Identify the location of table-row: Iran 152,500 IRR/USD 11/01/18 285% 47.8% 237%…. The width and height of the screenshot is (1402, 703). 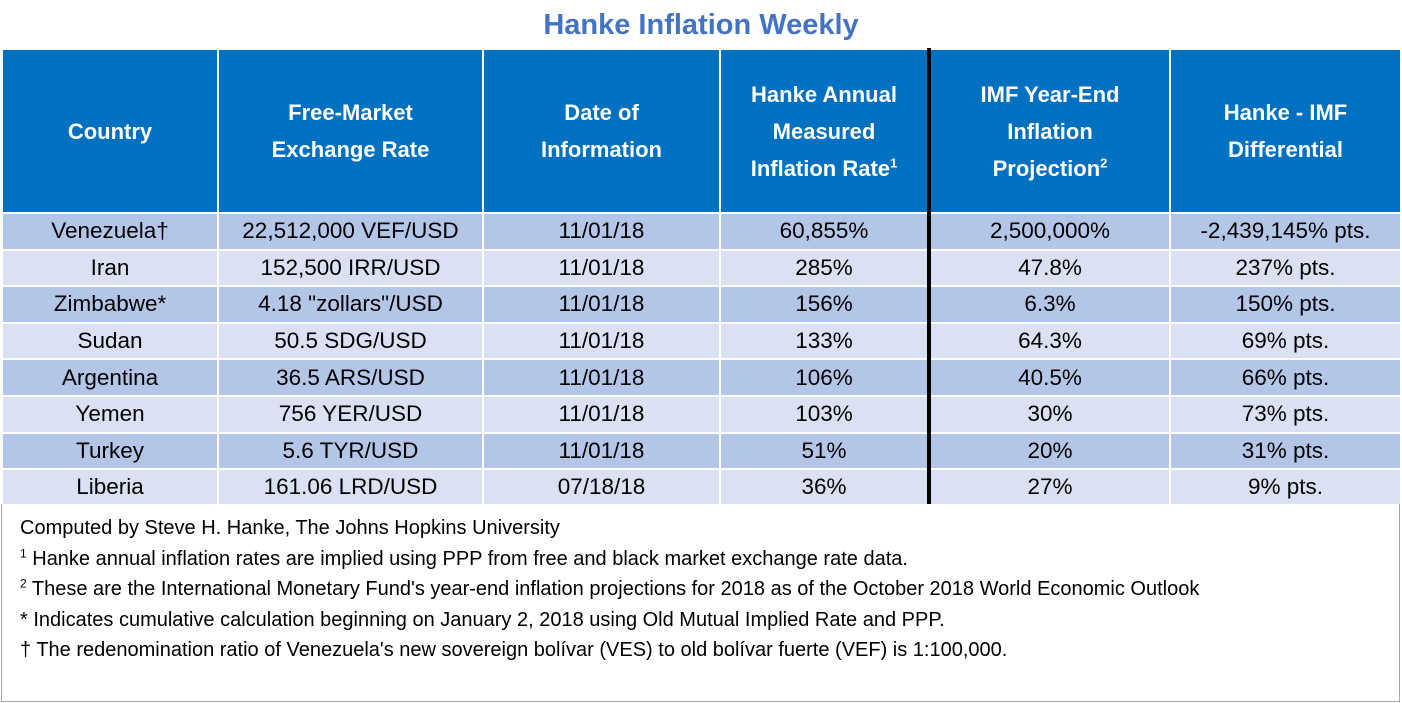
(701, 268).